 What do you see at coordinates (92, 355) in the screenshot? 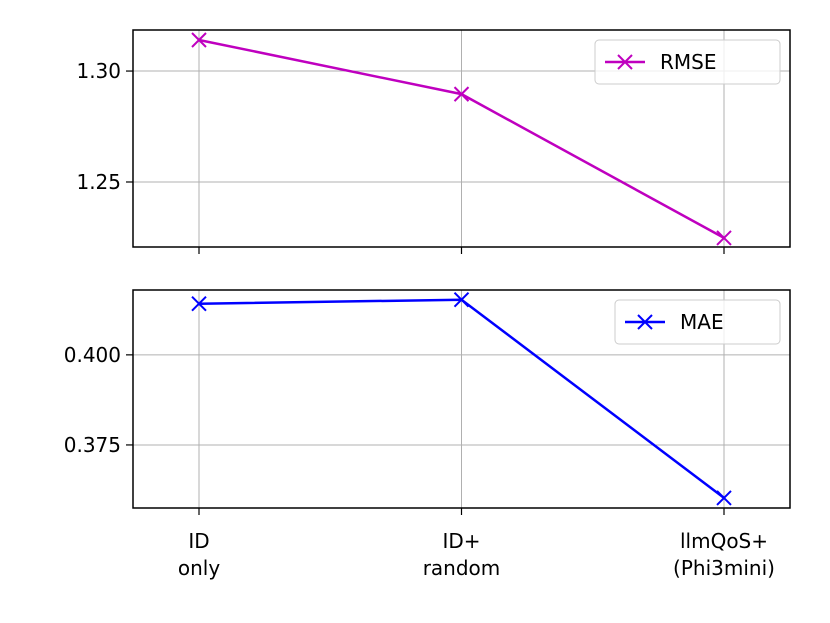
I see `y-tick-label: 0.400` at bounding box center [92, 355].